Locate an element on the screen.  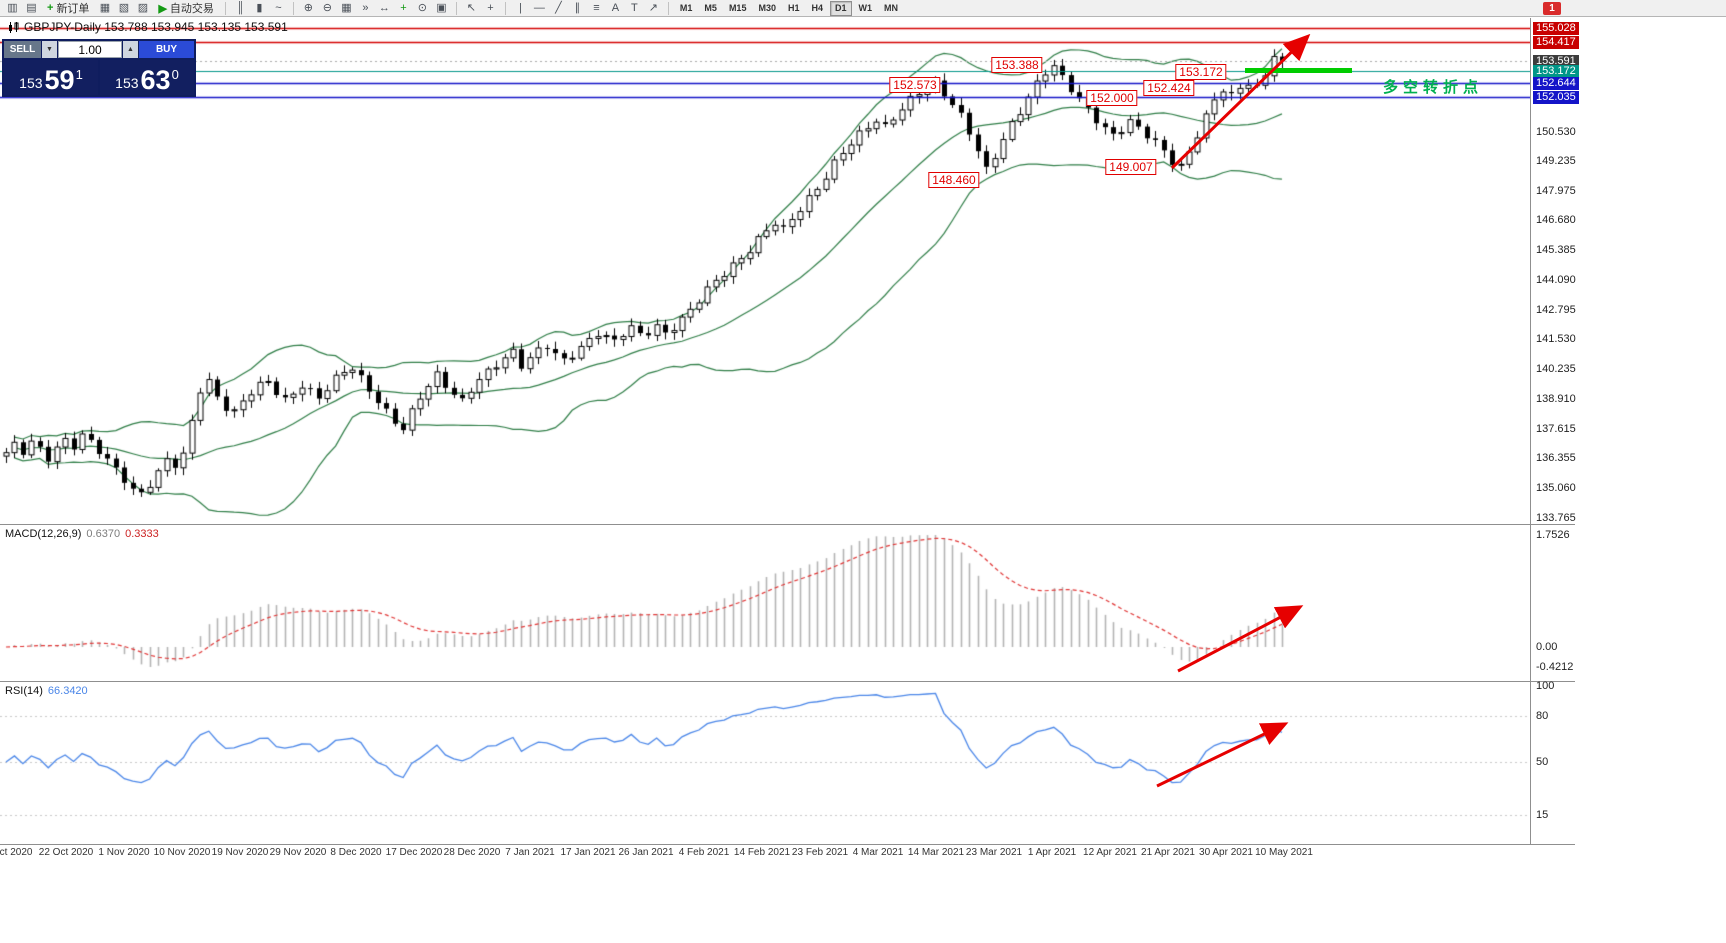
date-tick: 12 Apr 2021 is located at coordinates (1110, 852).